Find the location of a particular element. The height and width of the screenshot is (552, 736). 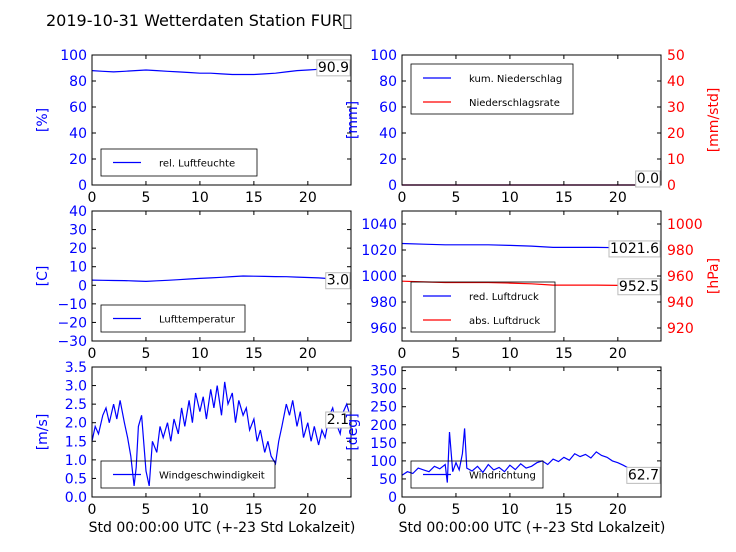

precipitation-last-value-right-box is located at coordinates (648, 179).